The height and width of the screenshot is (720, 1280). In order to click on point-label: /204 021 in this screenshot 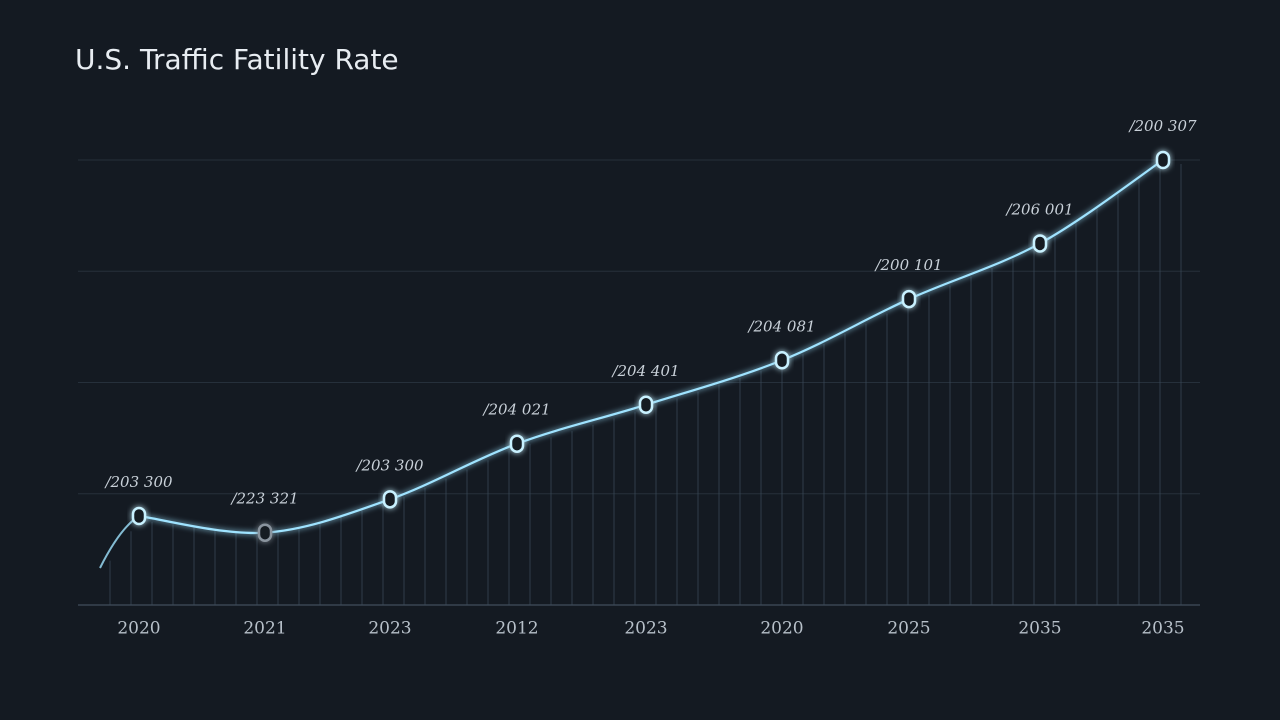, I will do `click(515, 410)`.